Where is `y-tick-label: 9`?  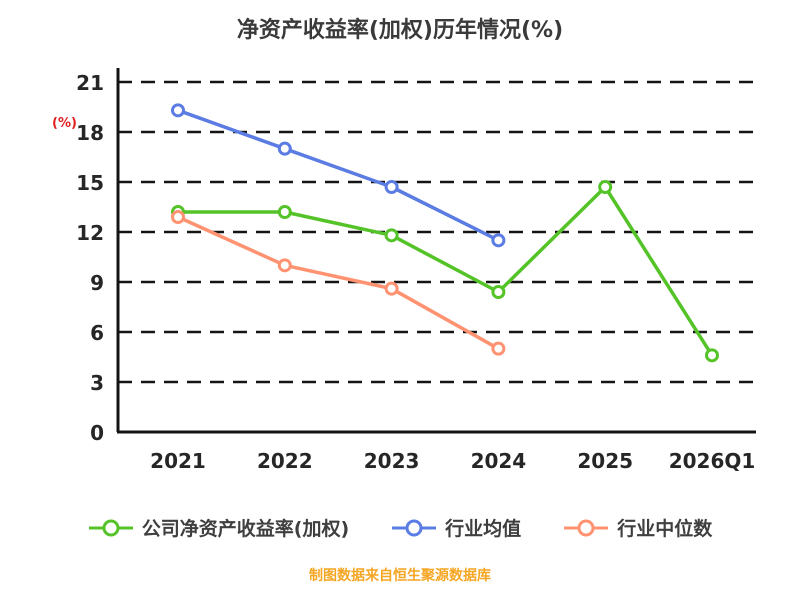
y-tick-label: 9 is located at coordinates (97, 283).